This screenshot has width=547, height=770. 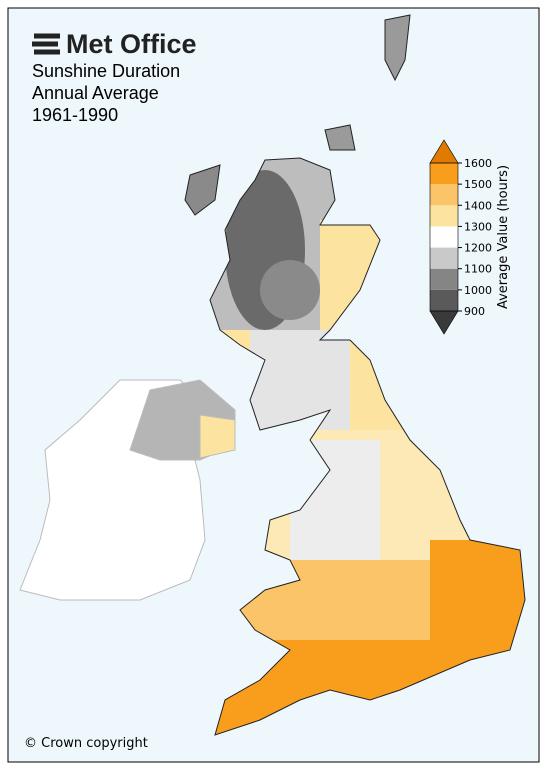 I want to click on tick-label: 1000, so click(x=478, y=290).